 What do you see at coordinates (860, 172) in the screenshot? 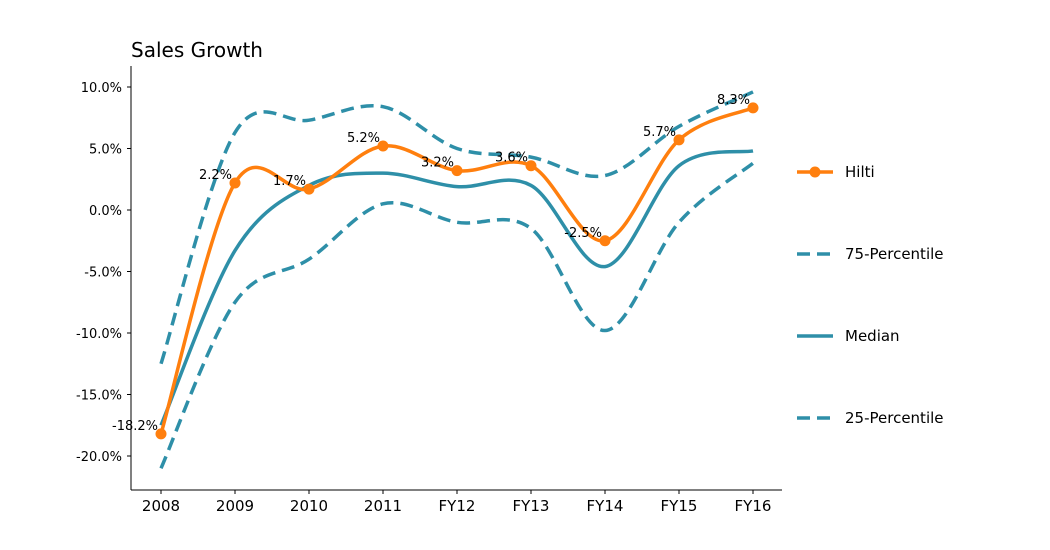
I see `legend-label-hilti: Hilti` at bounding box center [860, 172].